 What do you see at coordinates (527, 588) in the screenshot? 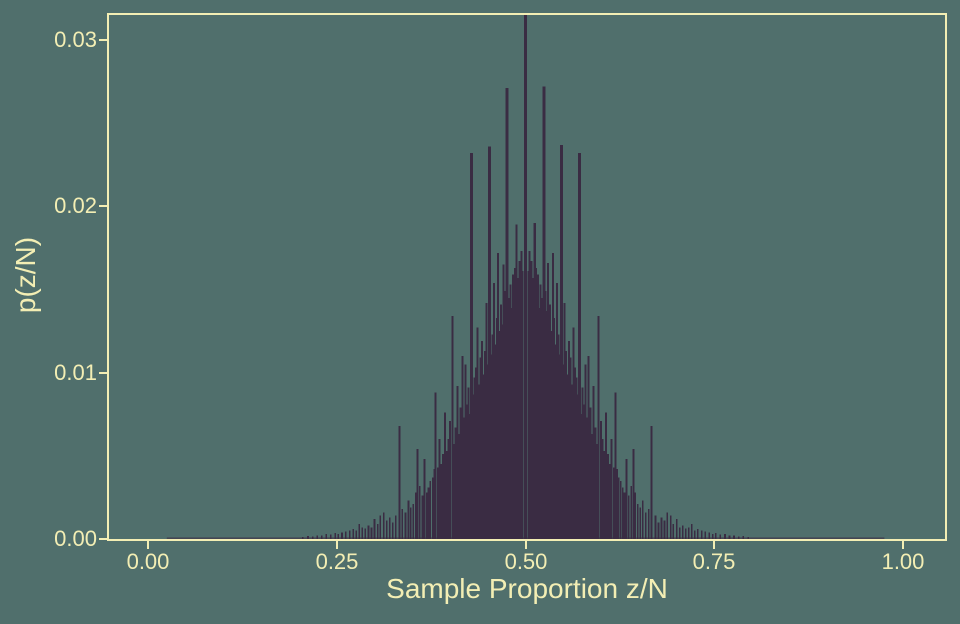
I see `x-axis-title: Sample Proportion z/N` at bounding box center [527, 588].